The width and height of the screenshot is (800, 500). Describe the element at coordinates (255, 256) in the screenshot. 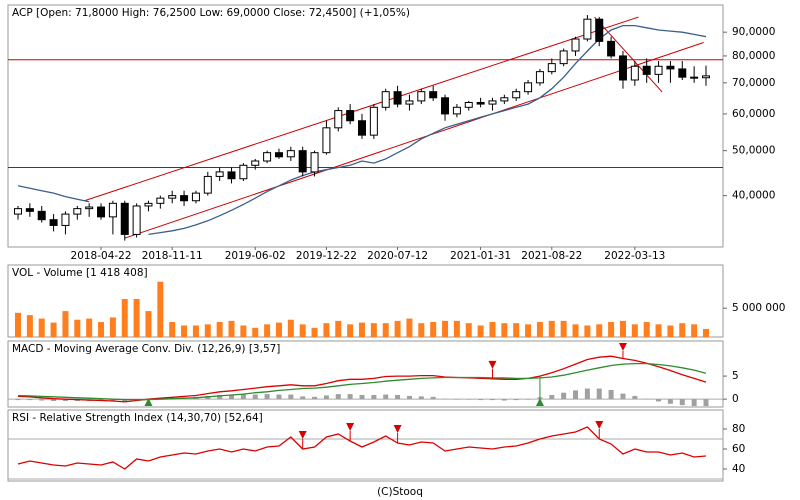

I see `x-tick-label: 2019-06-02` at that location.